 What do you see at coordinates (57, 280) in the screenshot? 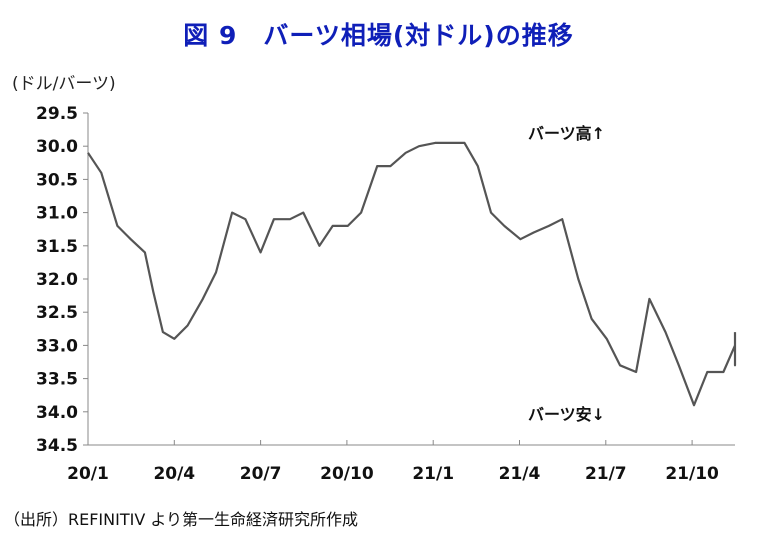
I see `y-tick-label: 32.0` at bounding box center [57, 280].